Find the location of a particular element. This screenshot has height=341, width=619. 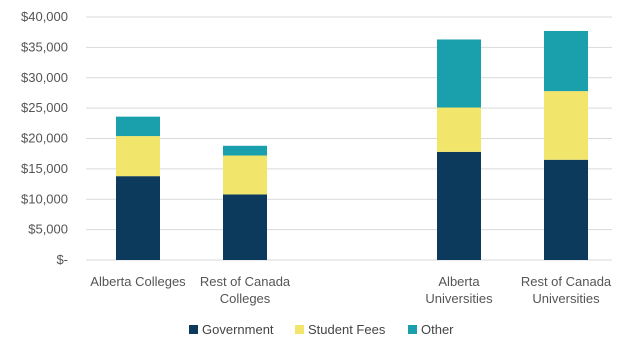

y-tick-label: $15,000 is located at coordinates (44, 168).